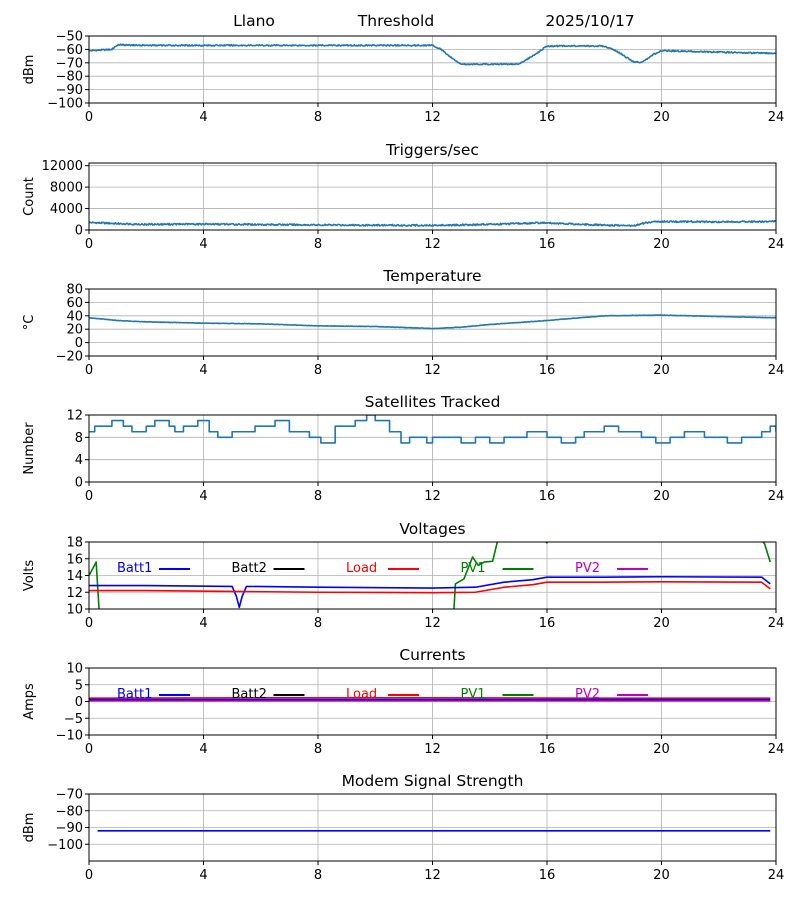  I want to click on y-axis-label: Volts, so click(29, 576).